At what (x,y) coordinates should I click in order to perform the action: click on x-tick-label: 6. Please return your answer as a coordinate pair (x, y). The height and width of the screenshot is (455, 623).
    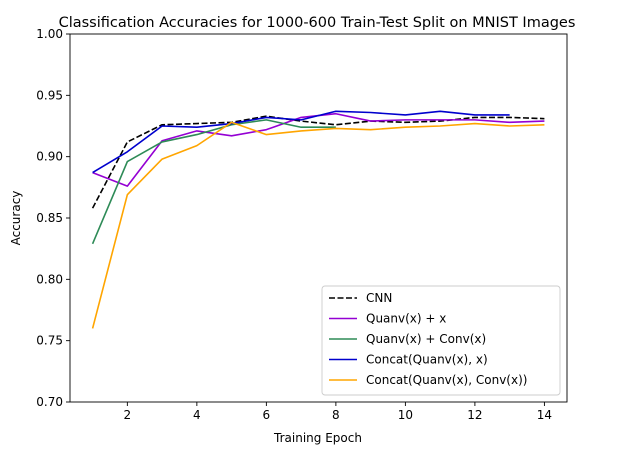
    Looking at the image, I should click on (267, 415).